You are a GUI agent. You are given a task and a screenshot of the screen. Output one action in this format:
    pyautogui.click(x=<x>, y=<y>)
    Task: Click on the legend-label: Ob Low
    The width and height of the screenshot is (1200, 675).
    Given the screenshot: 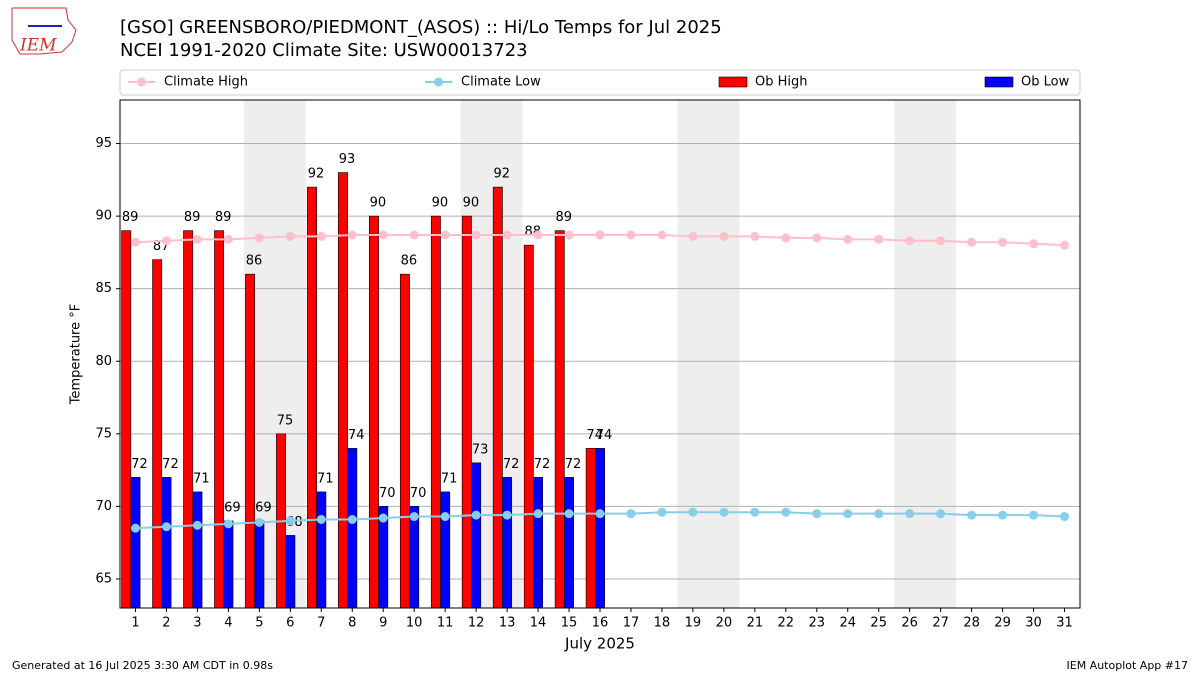 What is the action you would take?
    pyautogui.click(x=1045, y=82)
    